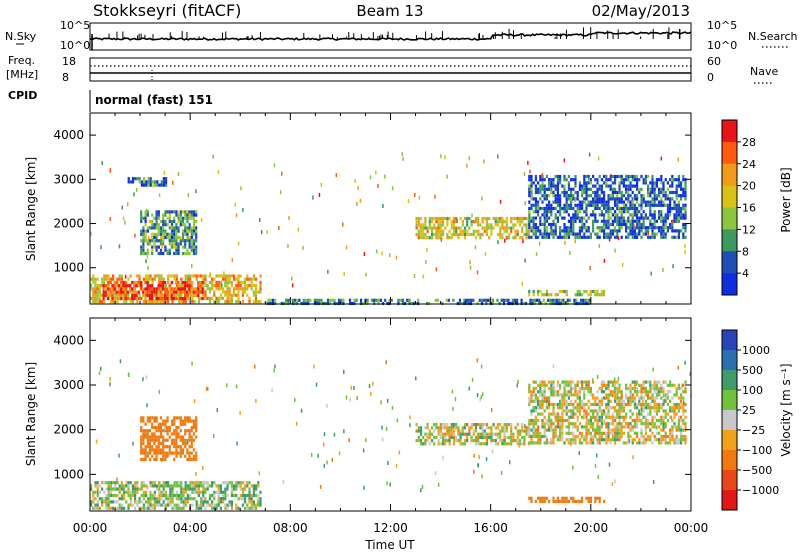 This screenshot has width=800, height=554. I want to click on x-tick-label: 20:00, so click(591, 528).